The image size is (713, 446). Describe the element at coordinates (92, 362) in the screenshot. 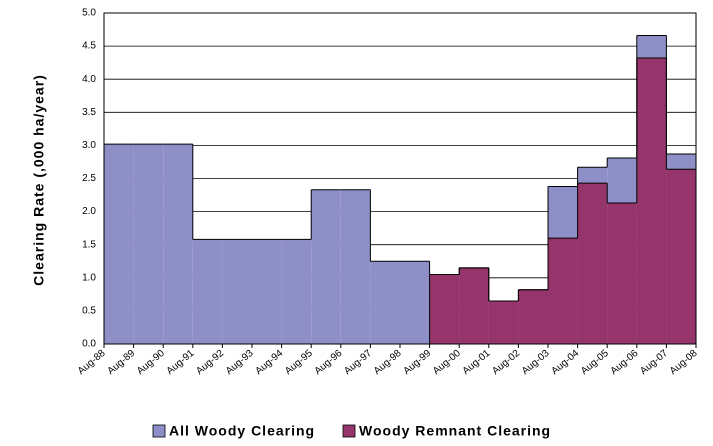

I see `x-tick-label: Aug-88` at that location.